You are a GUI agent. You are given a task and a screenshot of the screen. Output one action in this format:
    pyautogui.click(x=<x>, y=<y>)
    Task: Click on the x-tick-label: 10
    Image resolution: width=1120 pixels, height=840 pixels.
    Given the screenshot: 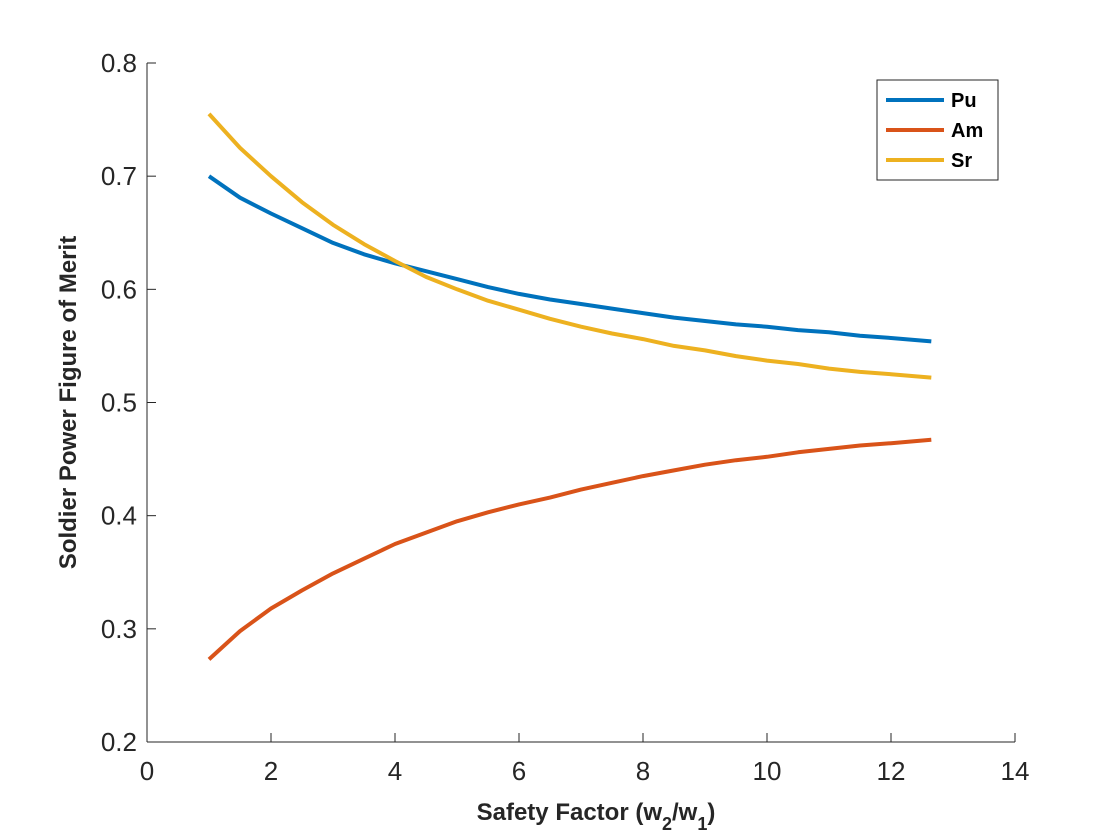 What is the action you would take?
    pyautogui.click(x=767, y=771)
    